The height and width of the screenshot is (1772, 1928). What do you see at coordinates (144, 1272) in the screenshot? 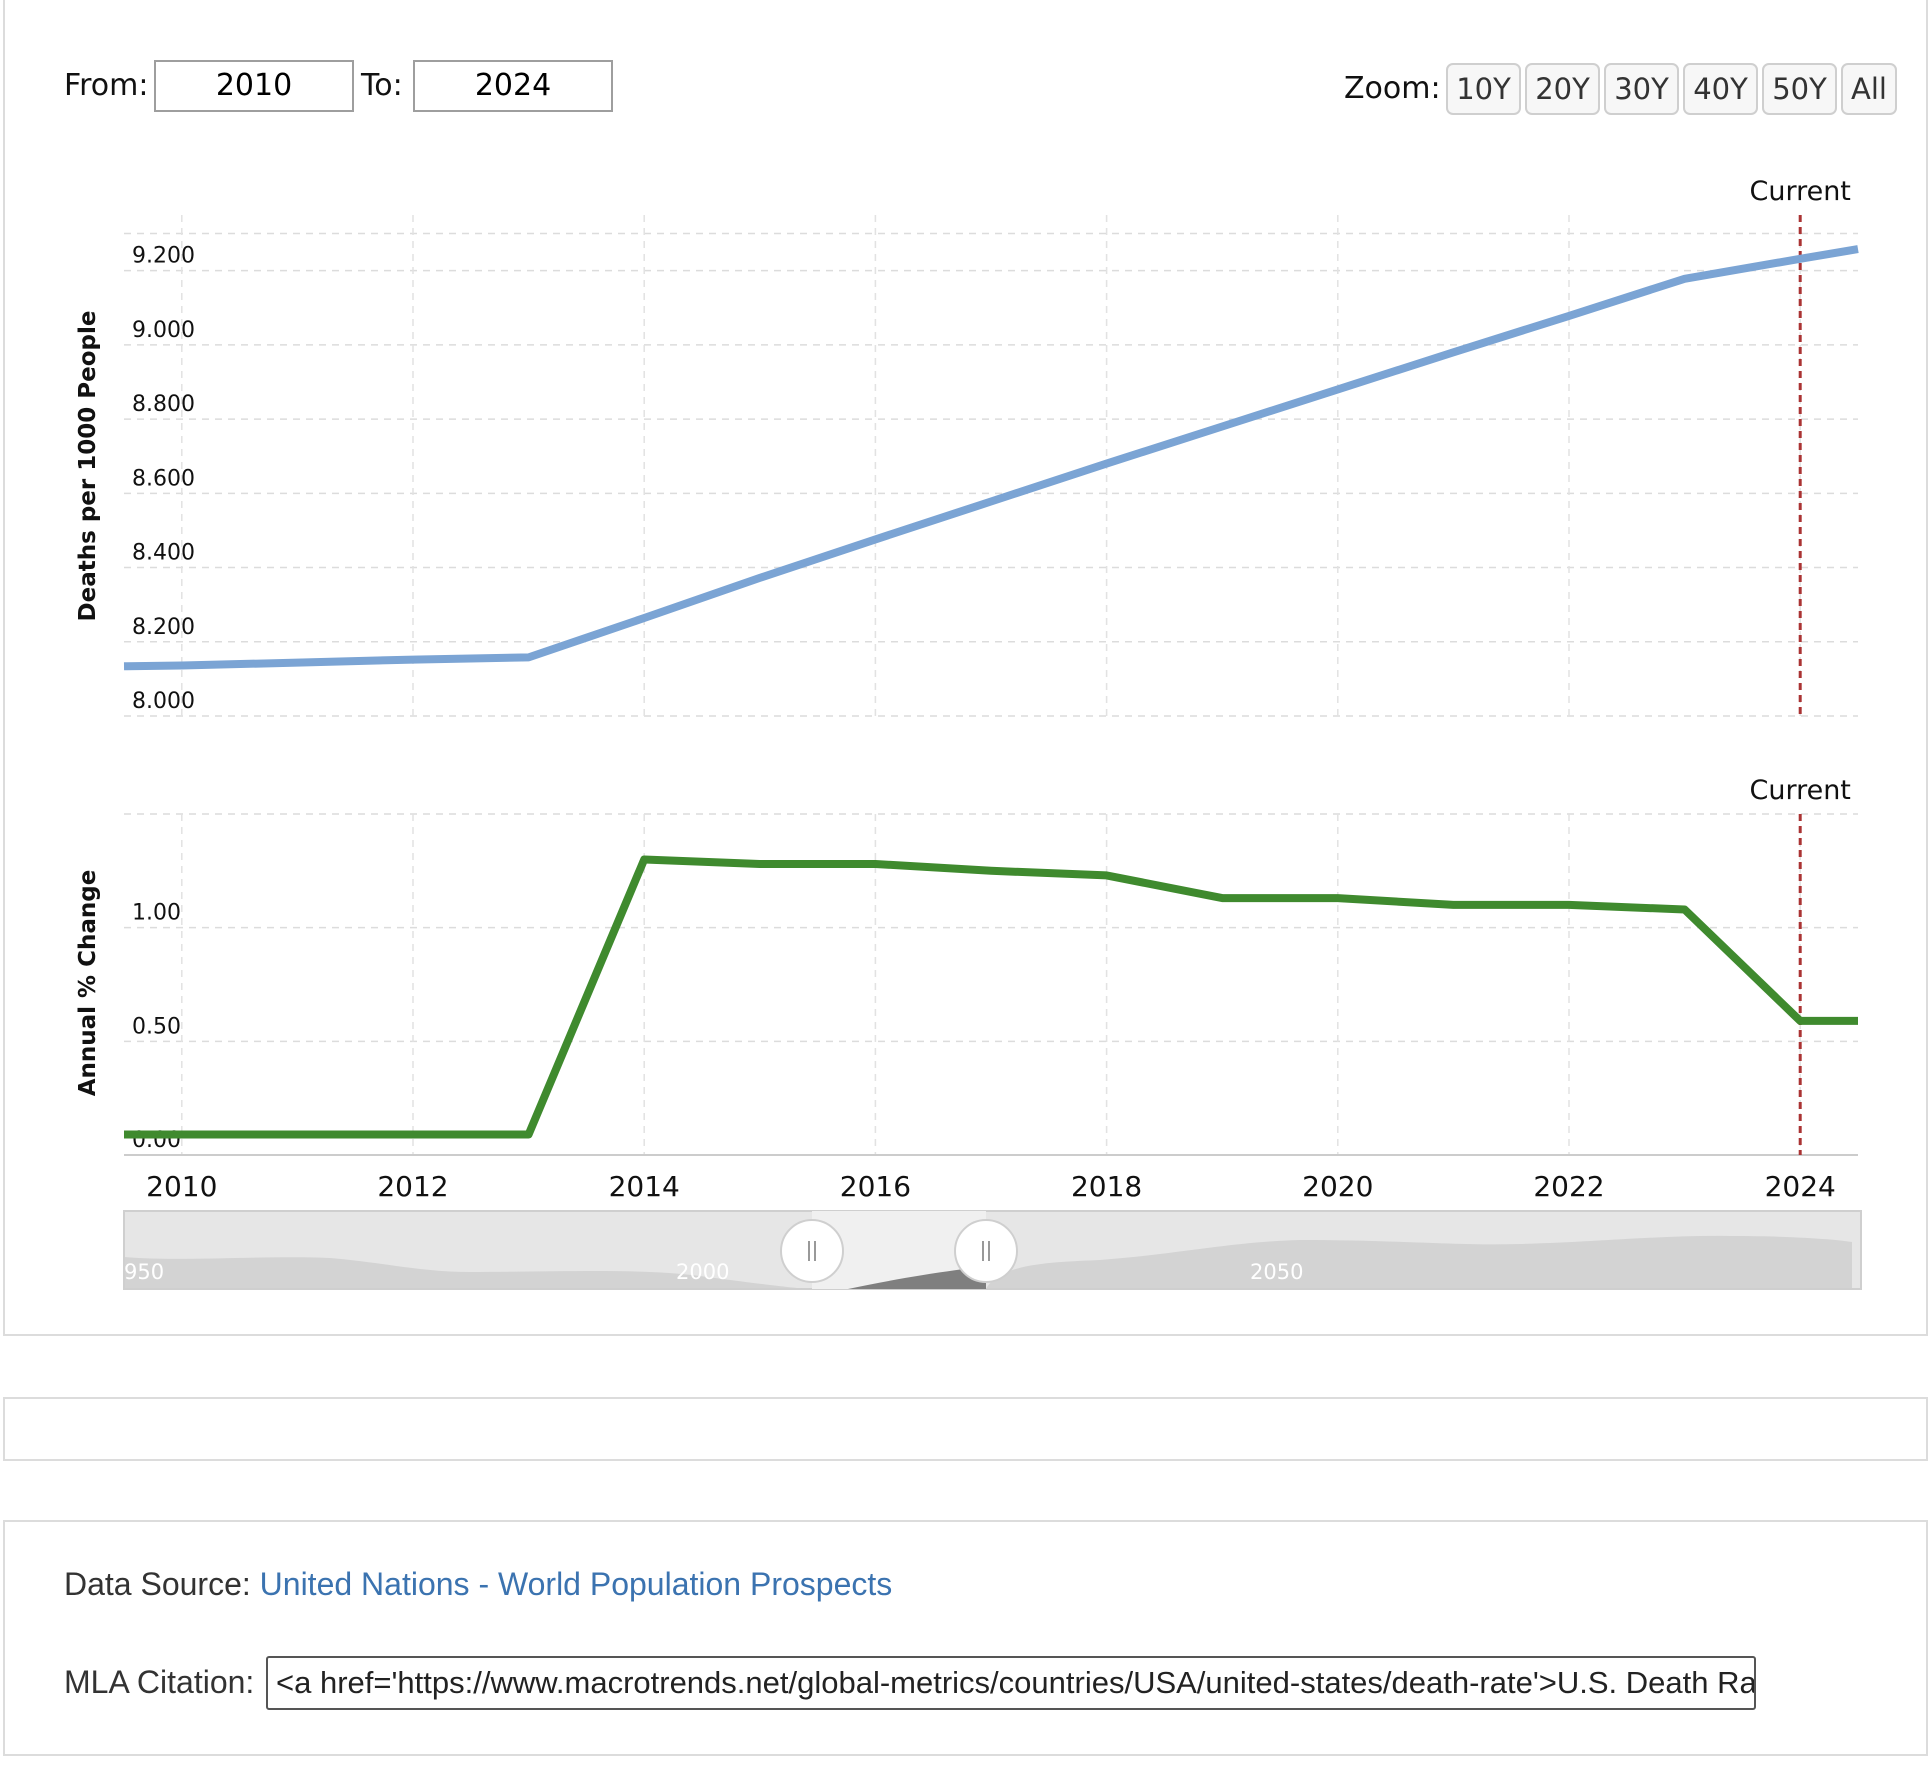
I see `navigator-label-1950: 950` at bounding box center [144, 1272].